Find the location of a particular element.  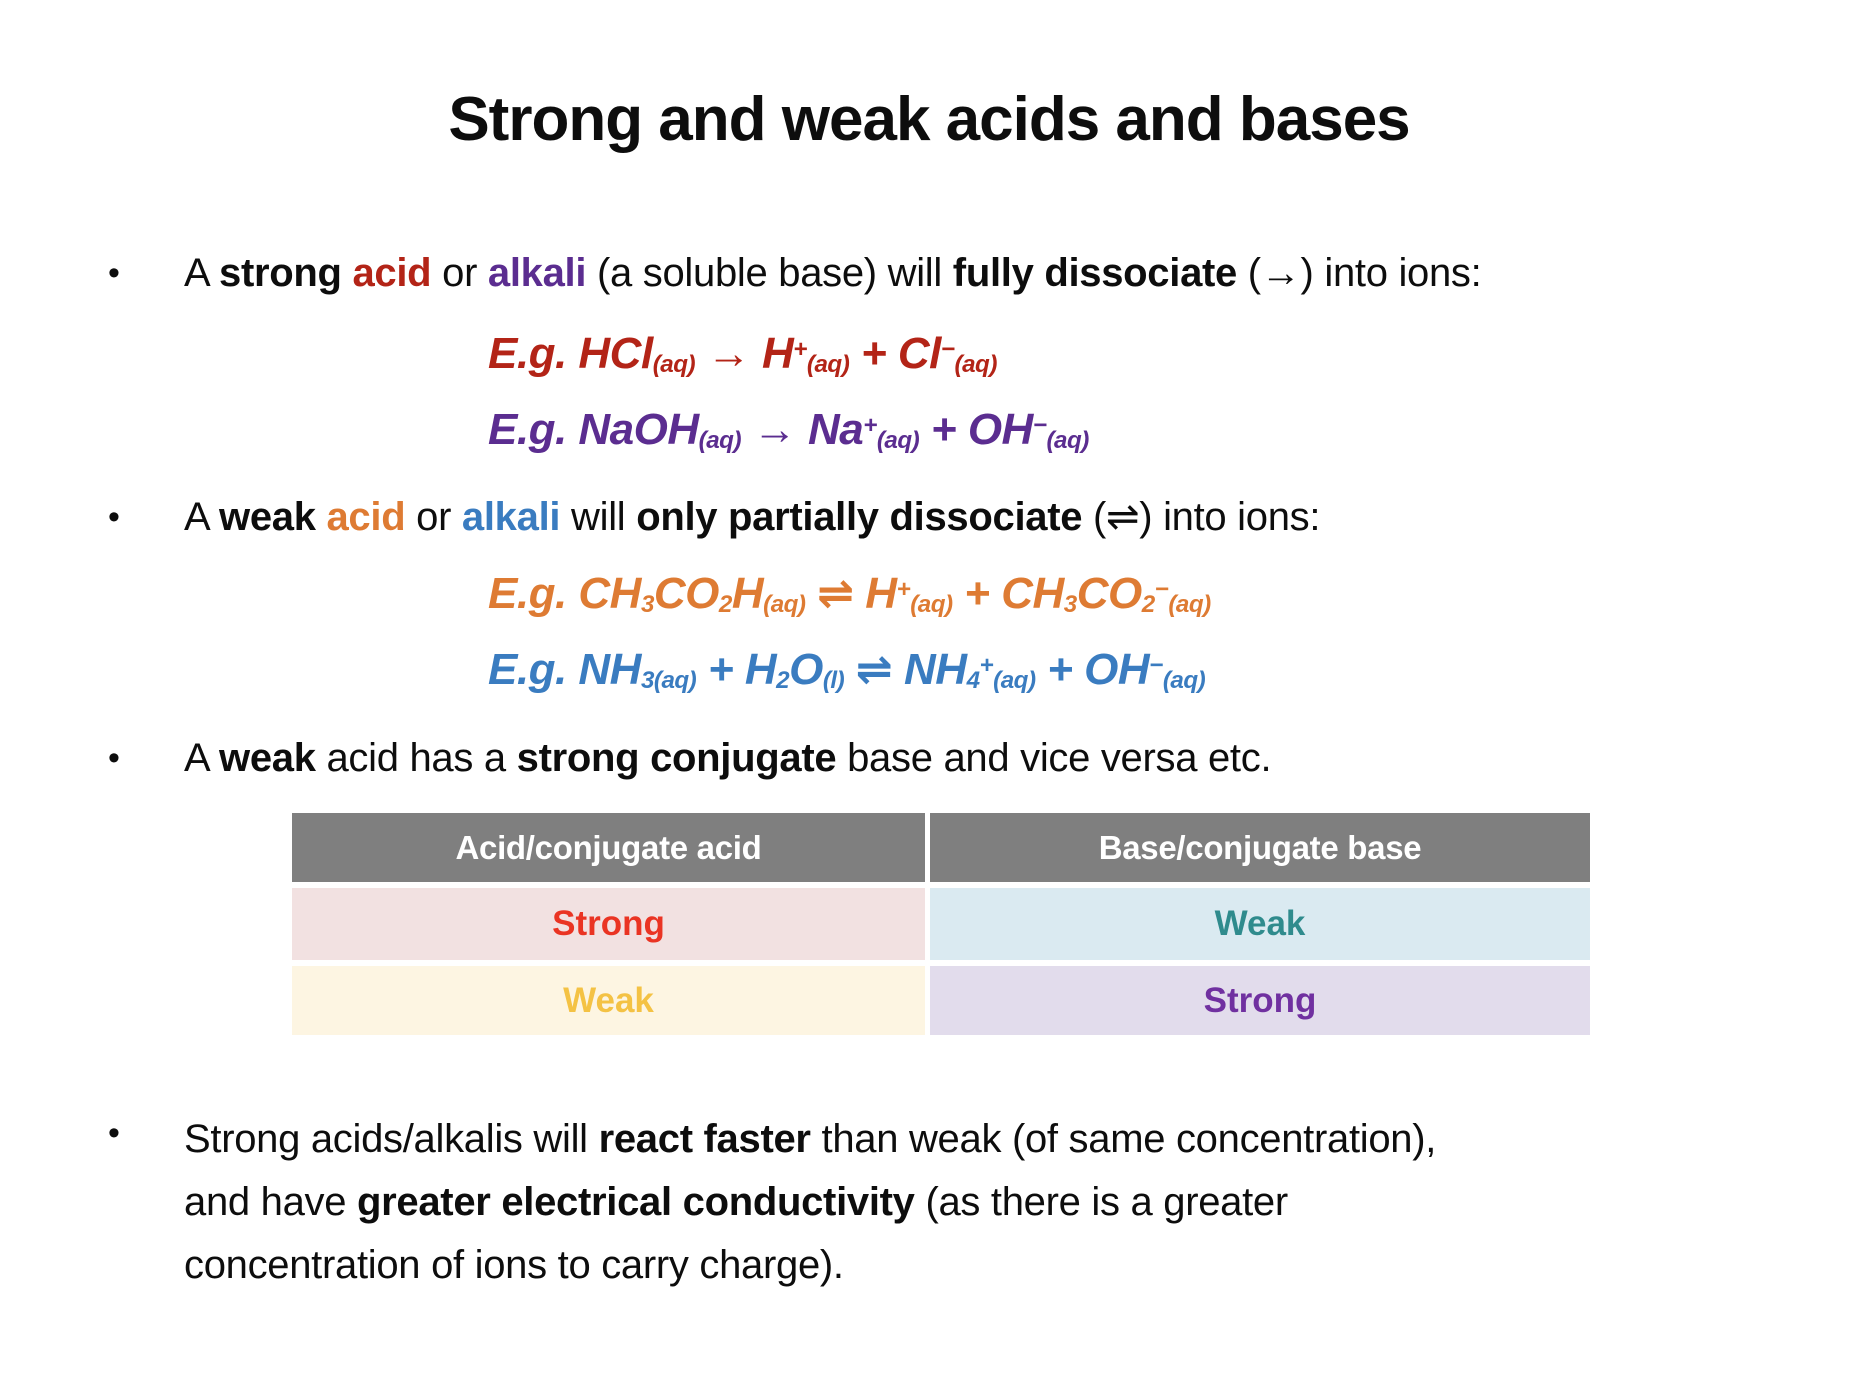

equation-hcl-dissociation: E.g. HCl(aq) → H+(aq) + Cl−(aq) is located at coordinates (742, 354).